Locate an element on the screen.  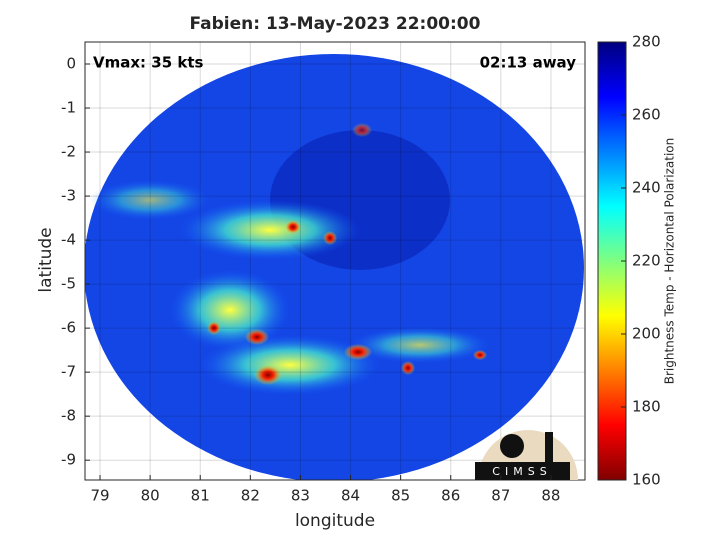
logo-text: CIMSS is located at coordinates (521, 471).